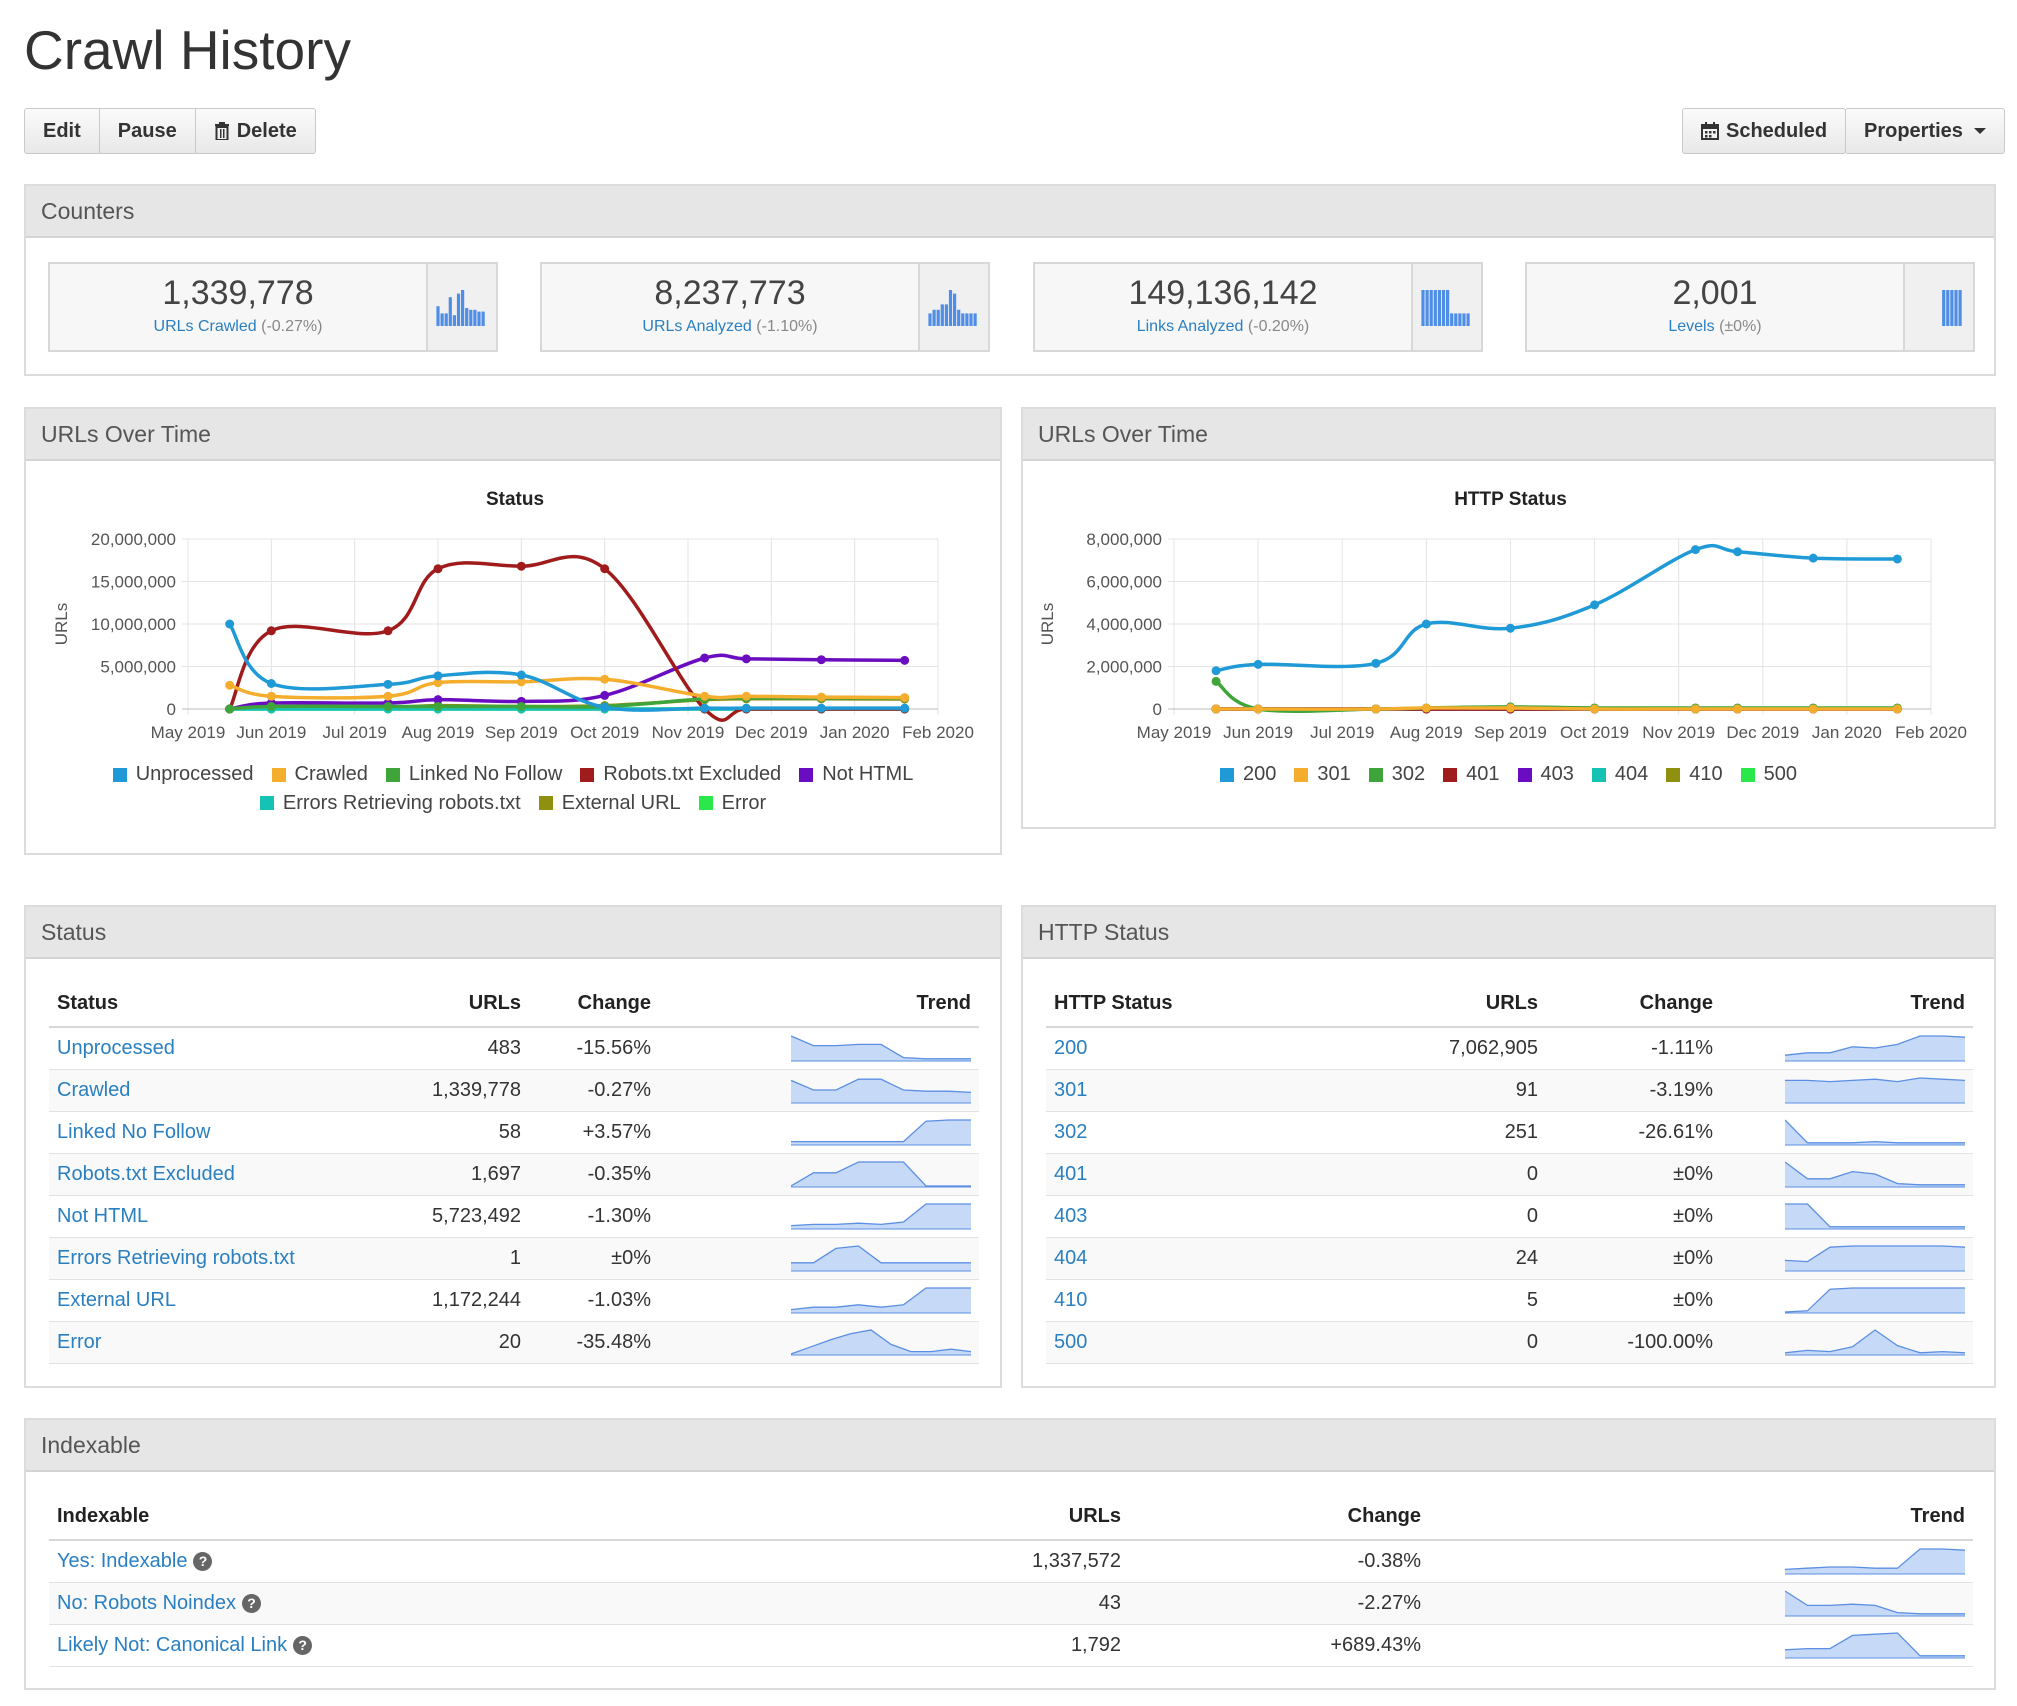 The width and height of the screenshot is (2017, 1706). I want to click on legend-item: 301, so click(1322, 774).